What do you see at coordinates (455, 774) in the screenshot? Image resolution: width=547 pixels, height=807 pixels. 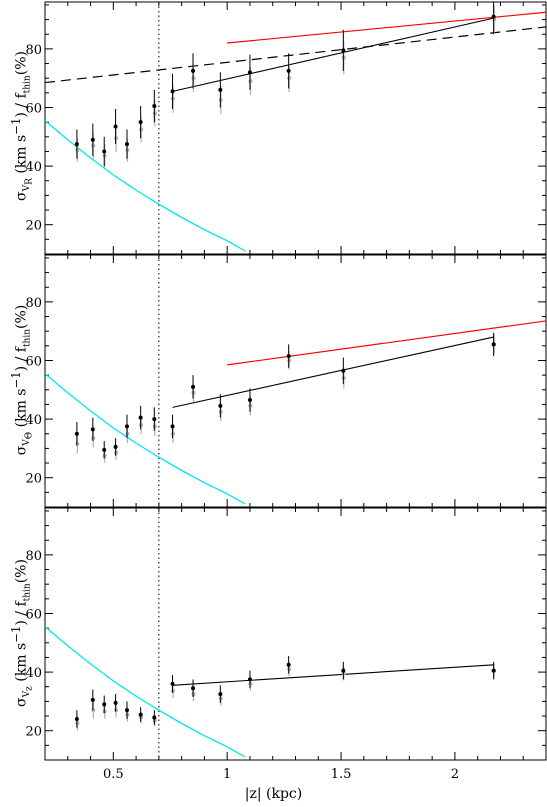 I see `x-tick-label: 2` at bounding box center [455, 774].